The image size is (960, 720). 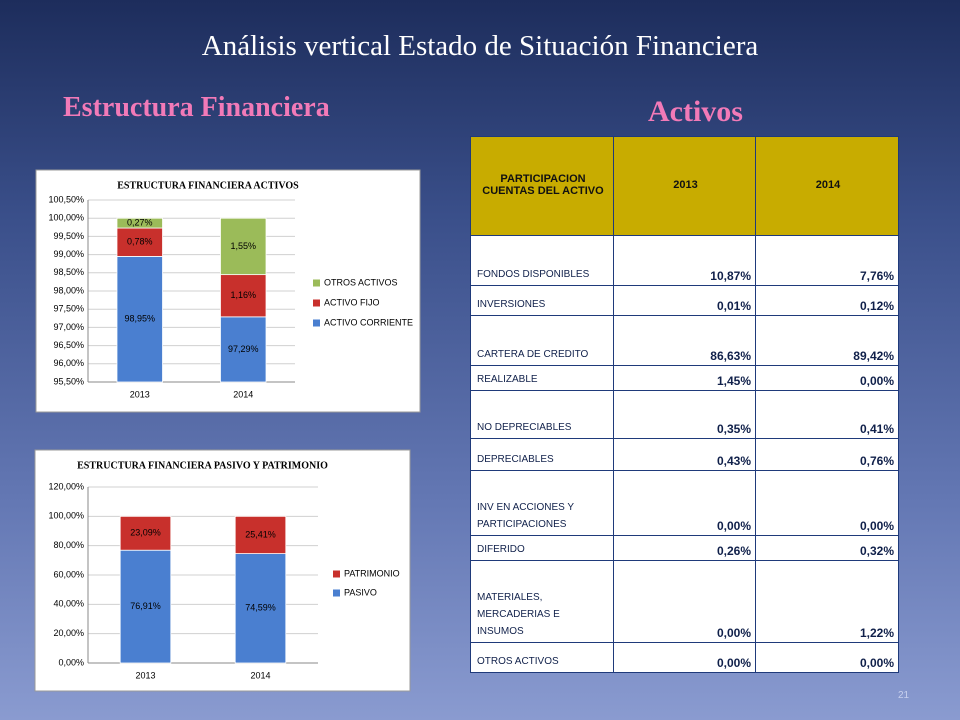 I want to click on table-cell: 2013, so click(x=684, y=186).